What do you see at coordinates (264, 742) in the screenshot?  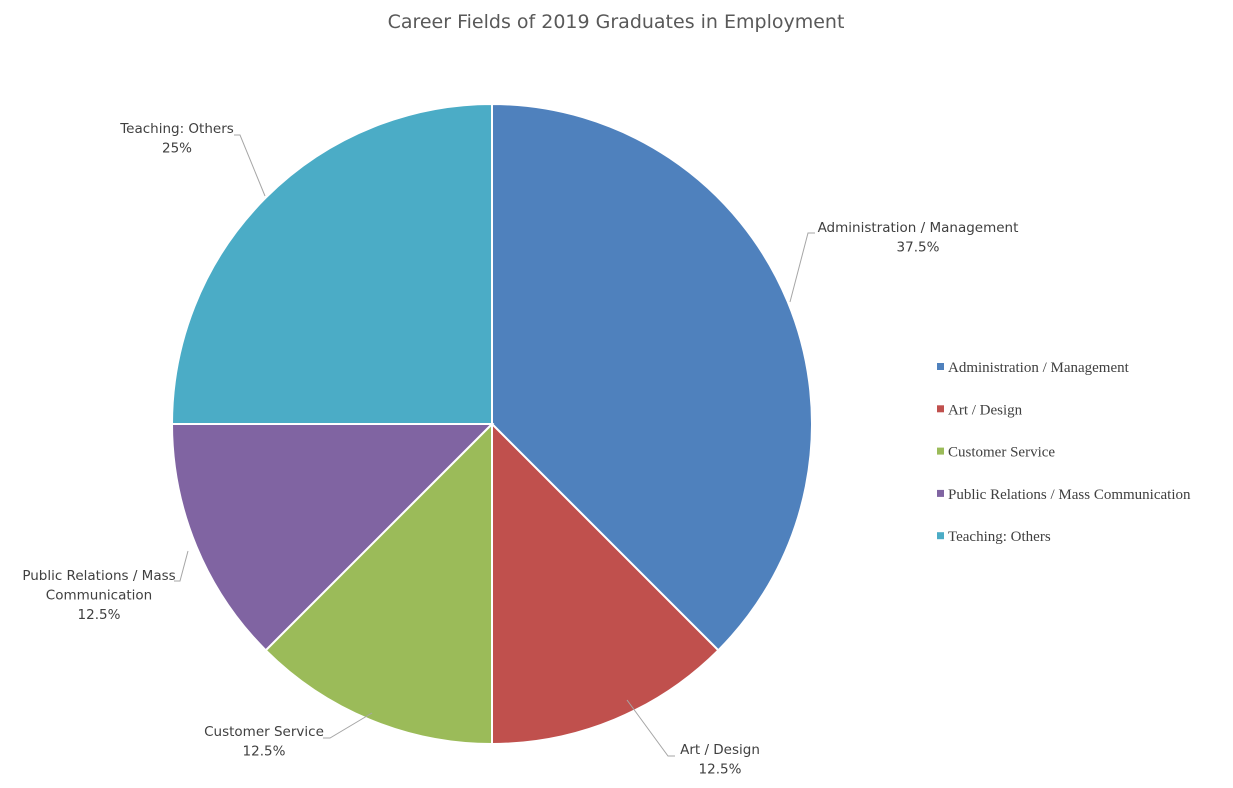 I see `data-label-customer-service: Customer Service 12.5%` at bounding box center [264, 742].